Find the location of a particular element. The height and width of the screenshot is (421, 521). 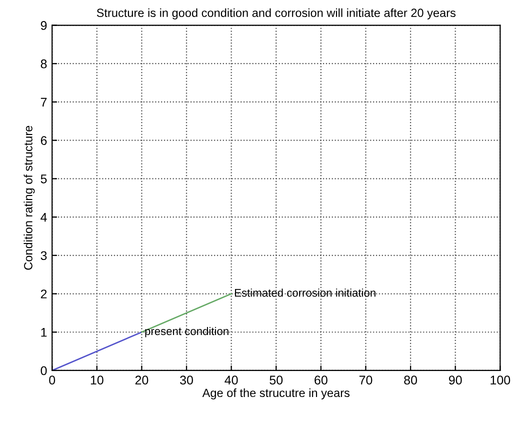

y-tick-label: 5 is located at coordinates (43, 179).